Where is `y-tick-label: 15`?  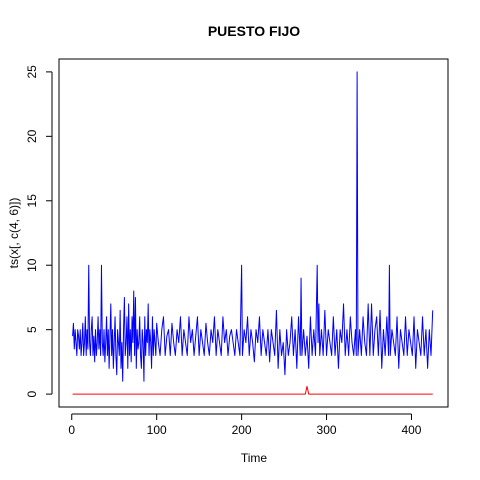 y-tick-label: 15 is located at coordinates (32, 201).